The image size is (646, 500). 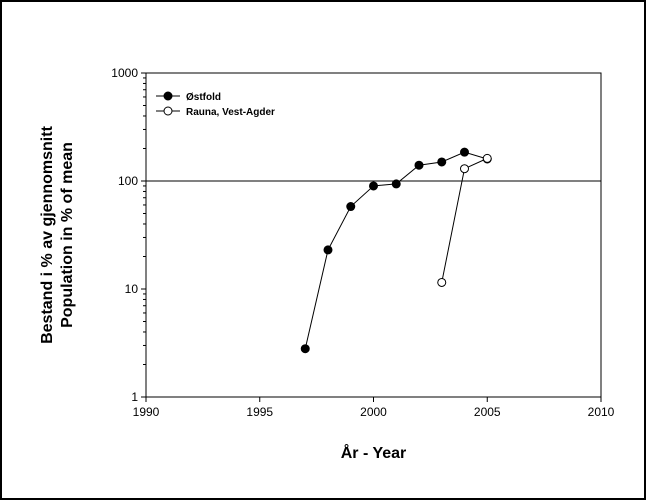 What do you see at coordinates (487, 412) in the screenshot?
I see `x-tick-label: 2005` at bounding box center [487, 412].